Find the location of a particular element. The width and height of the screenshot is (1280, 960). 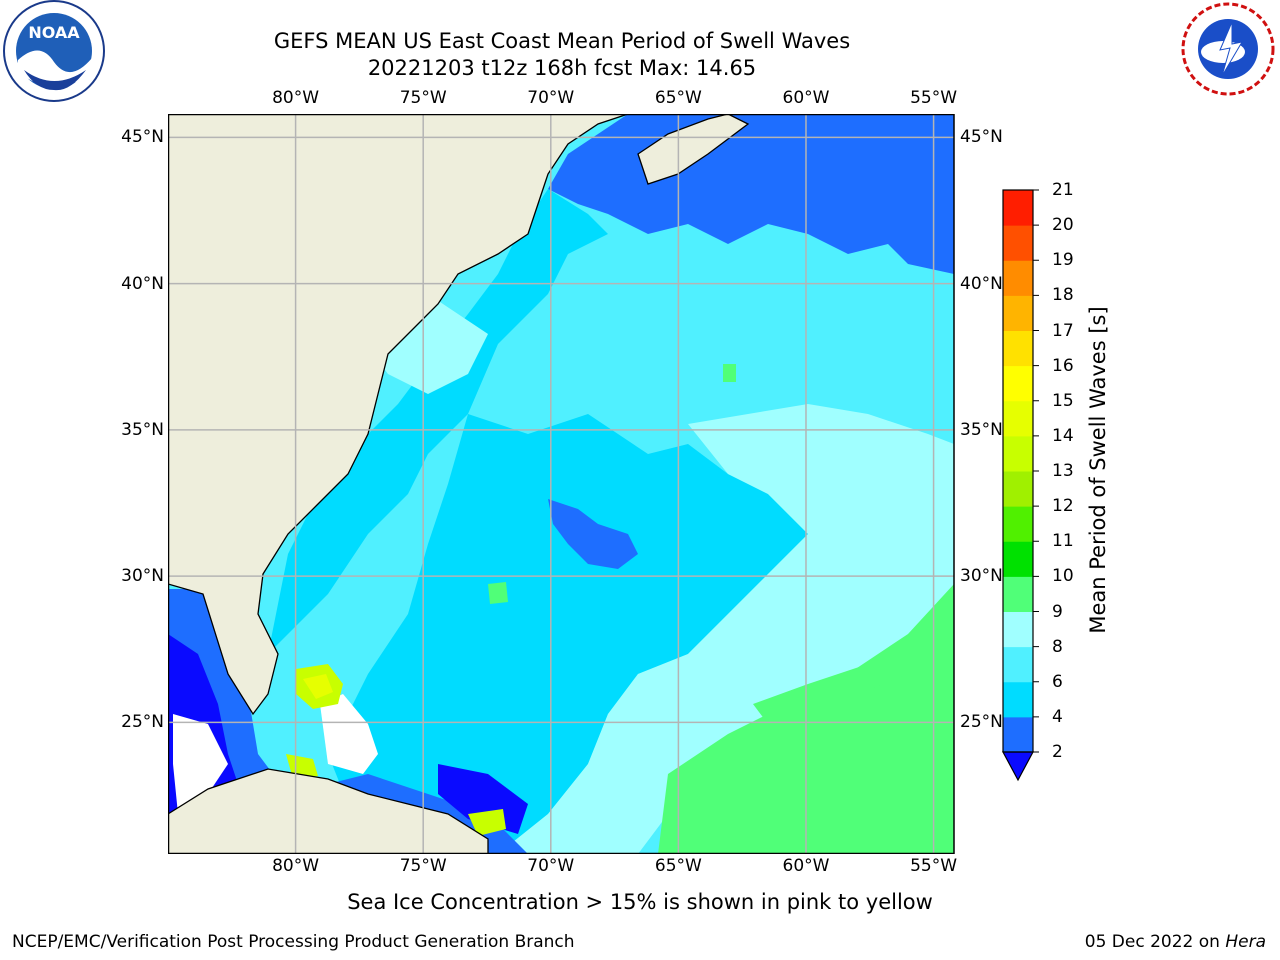

lat-label-right: 30°N is located at coordinates (981, 576).